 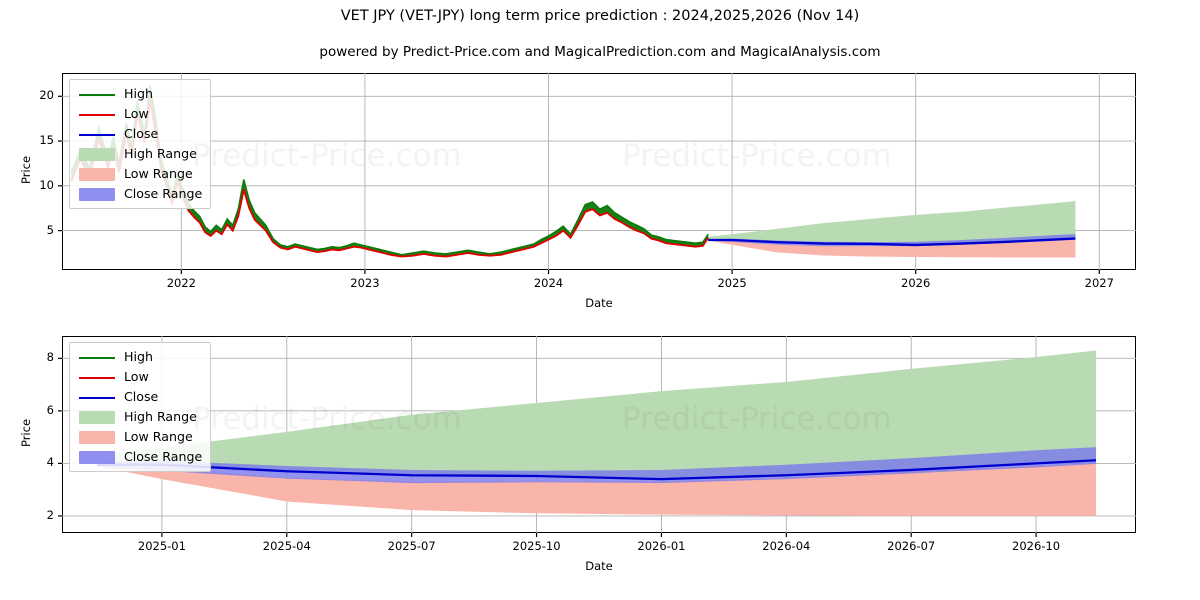 What do you see at coordinates (365, 283) in the screenshot?
I see `top-x-tick: 2023` at bounding box center [365, 283].